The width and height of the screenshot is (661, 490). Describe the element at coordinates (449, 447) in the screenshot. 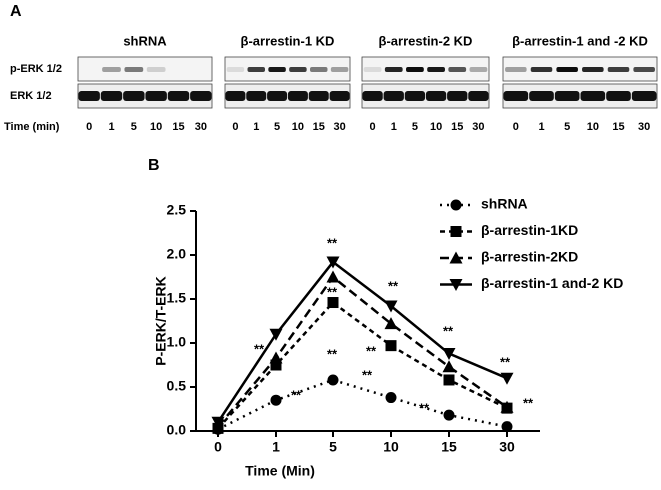

I see `x-tick-label: 15` at that location.